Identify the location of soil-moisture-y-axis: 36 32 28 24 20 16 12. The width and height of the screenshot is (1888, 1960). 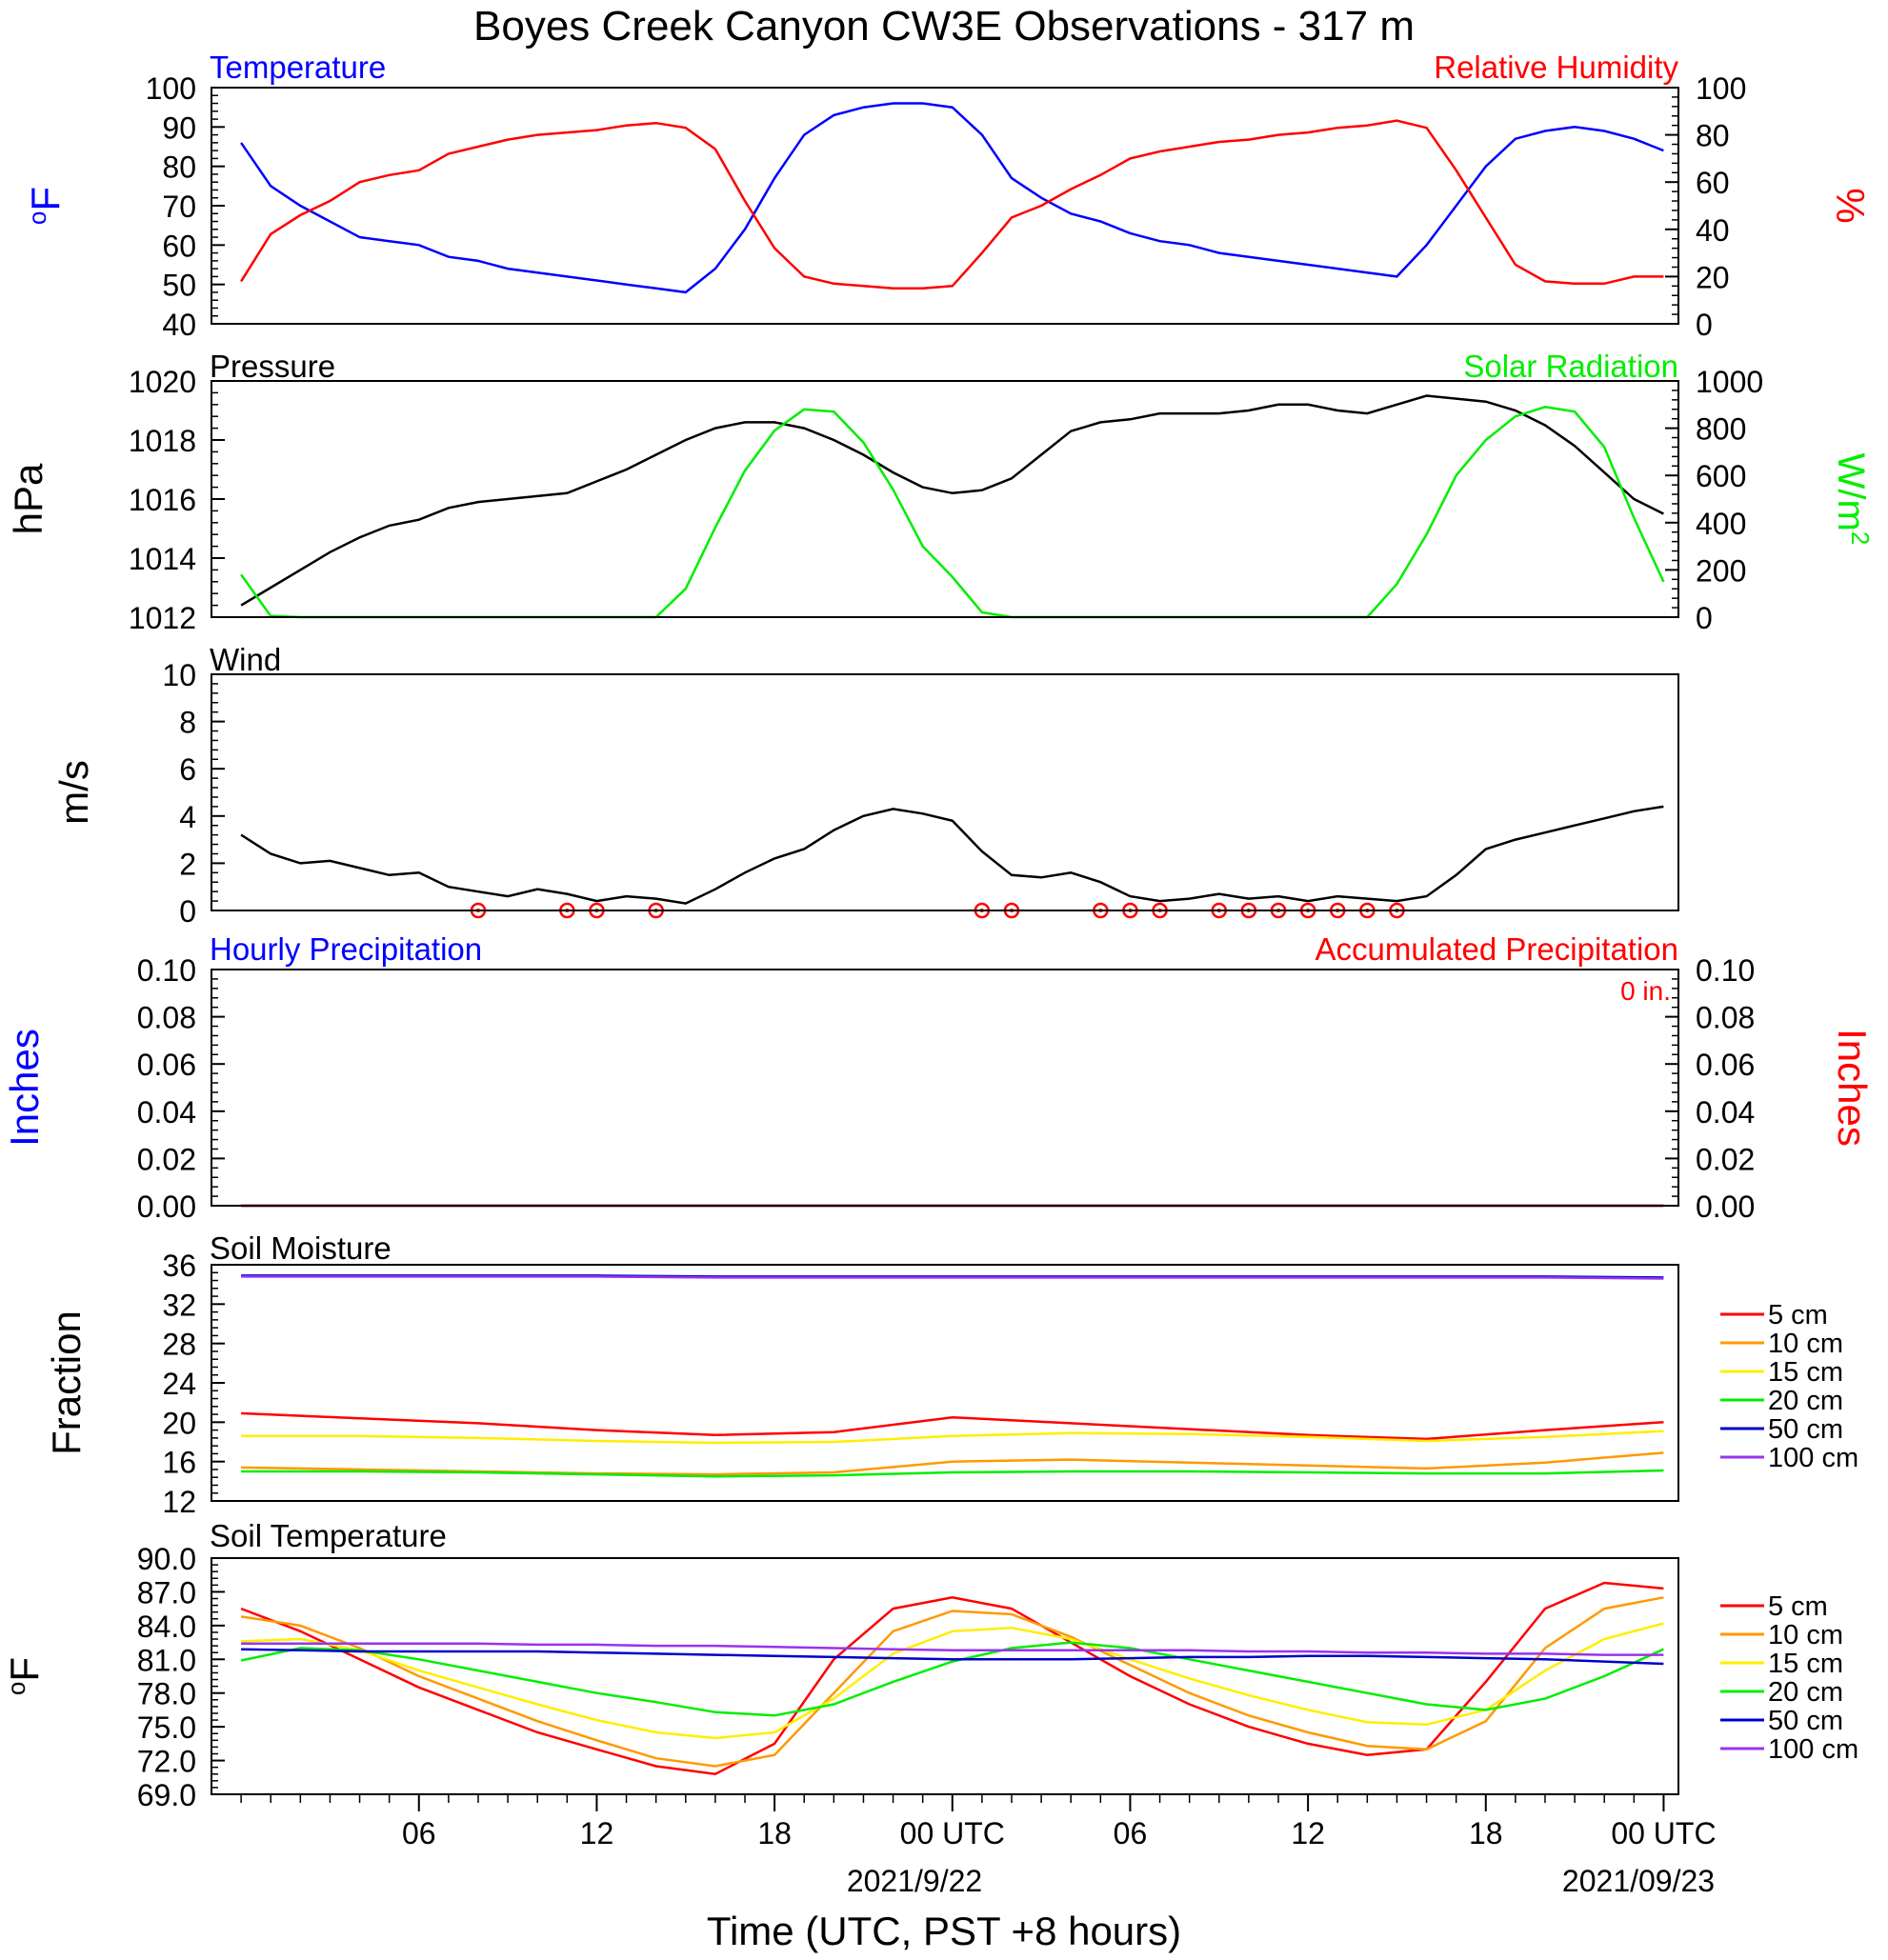
(193, 1384).